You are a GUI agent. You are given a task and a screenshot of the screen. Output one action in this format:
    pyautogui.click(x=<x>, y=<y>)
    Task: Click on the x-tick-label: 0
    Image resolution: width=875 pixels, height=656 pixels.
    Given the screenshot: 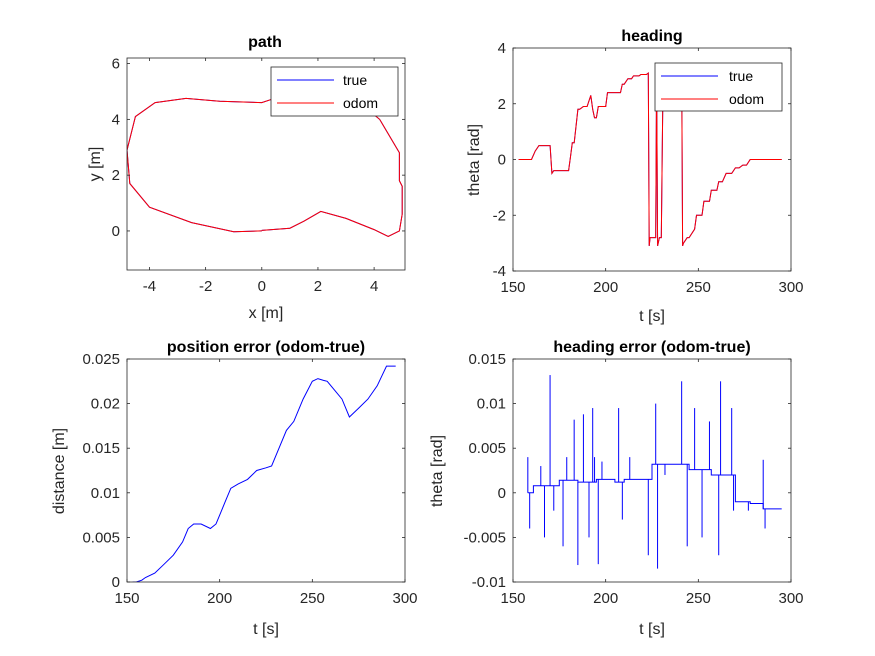 What is the action you would take?
    pyautogui.click(x=262, y=286)
    